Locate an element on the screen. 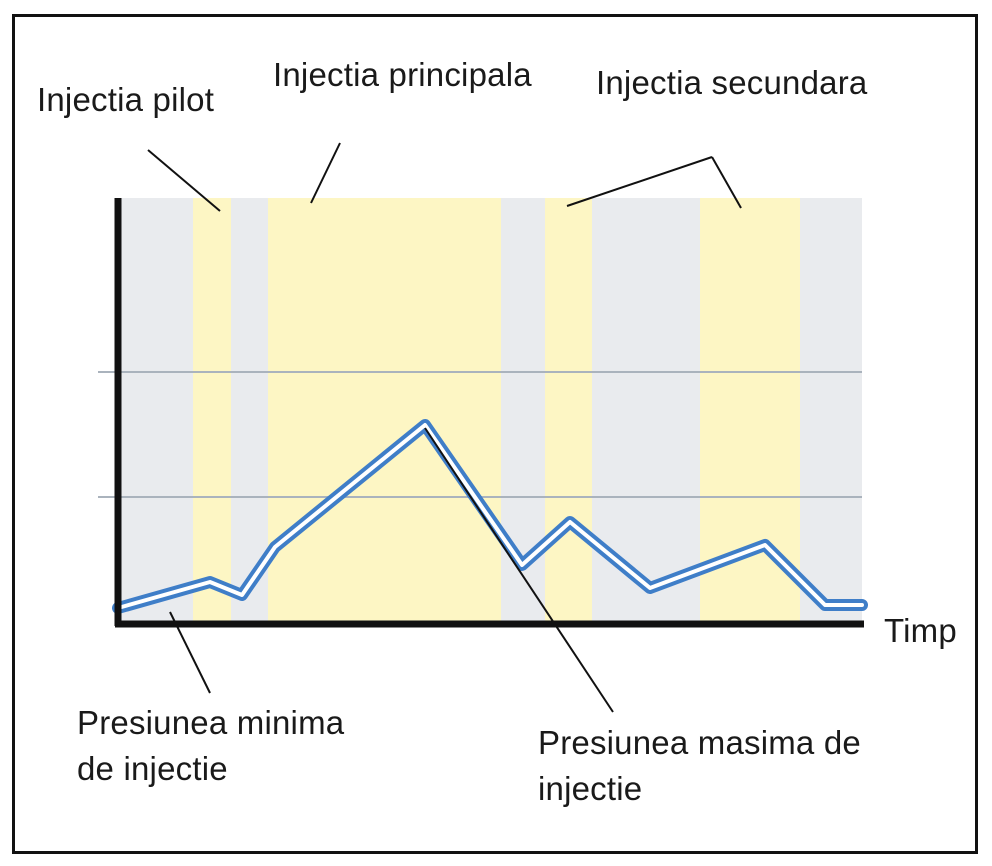 The width and height of the screenshot is (992, 866). label-time-axis: Timp is located at coordinates (920, 630).